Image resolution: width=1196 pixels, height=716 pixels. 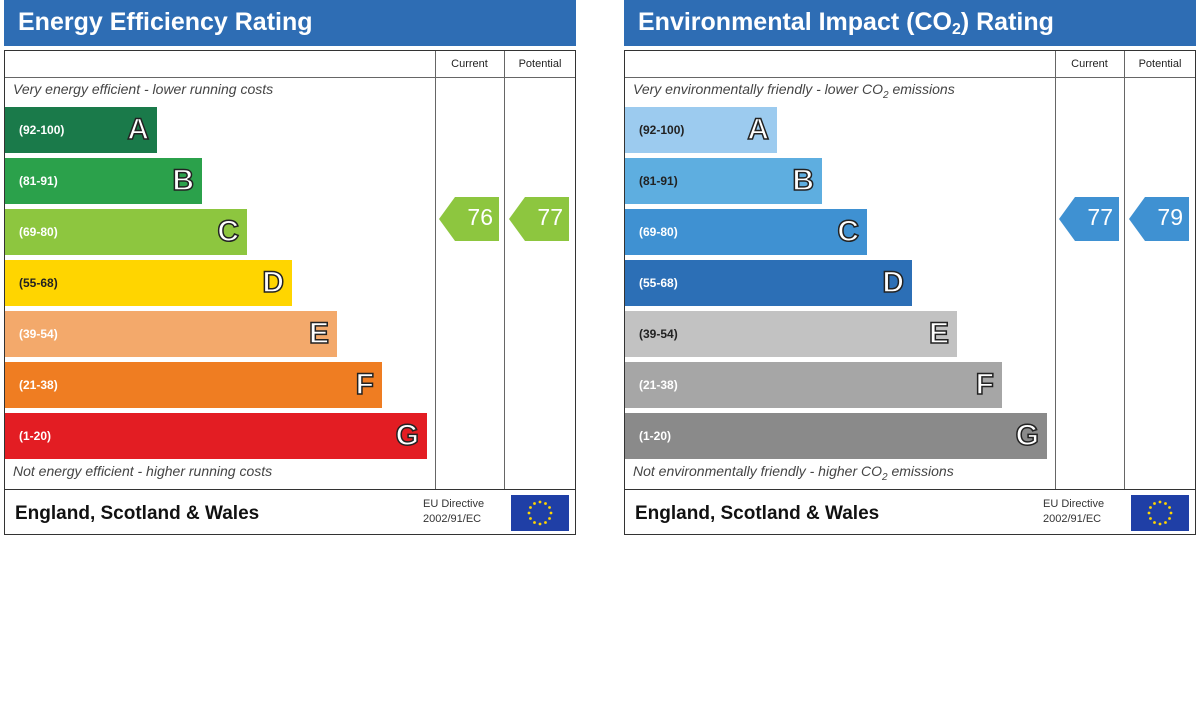 What do you see at coordinates (480, 217) in the screenshot?
I see `pointer-value: 76` at bounding box center [480, 217].